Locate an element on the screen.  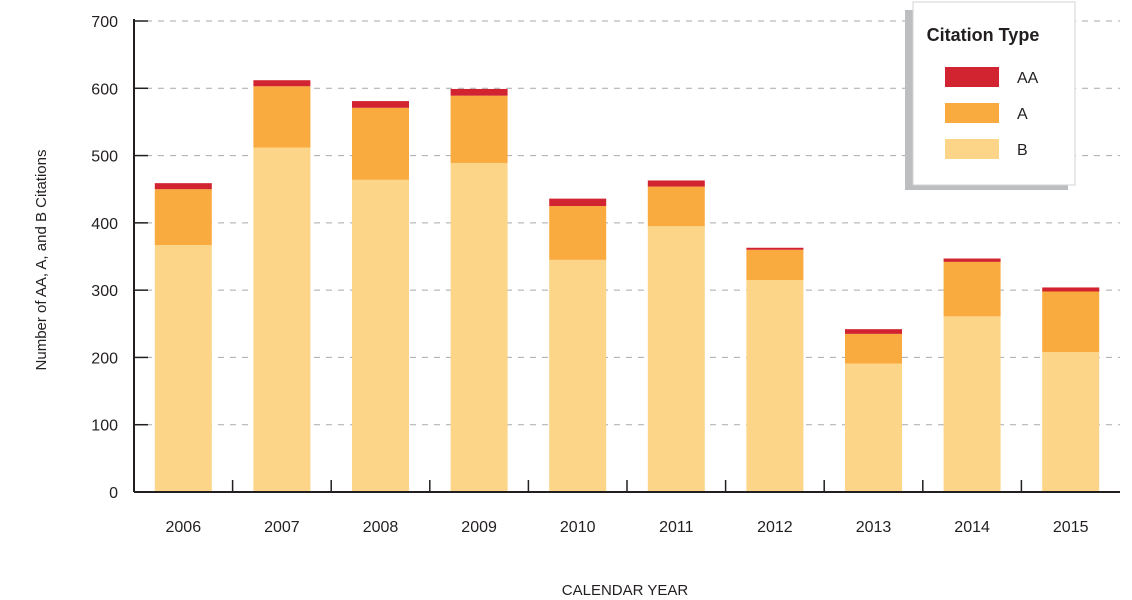
x-tick-label: 2008 is located at coordinates (381, 527).